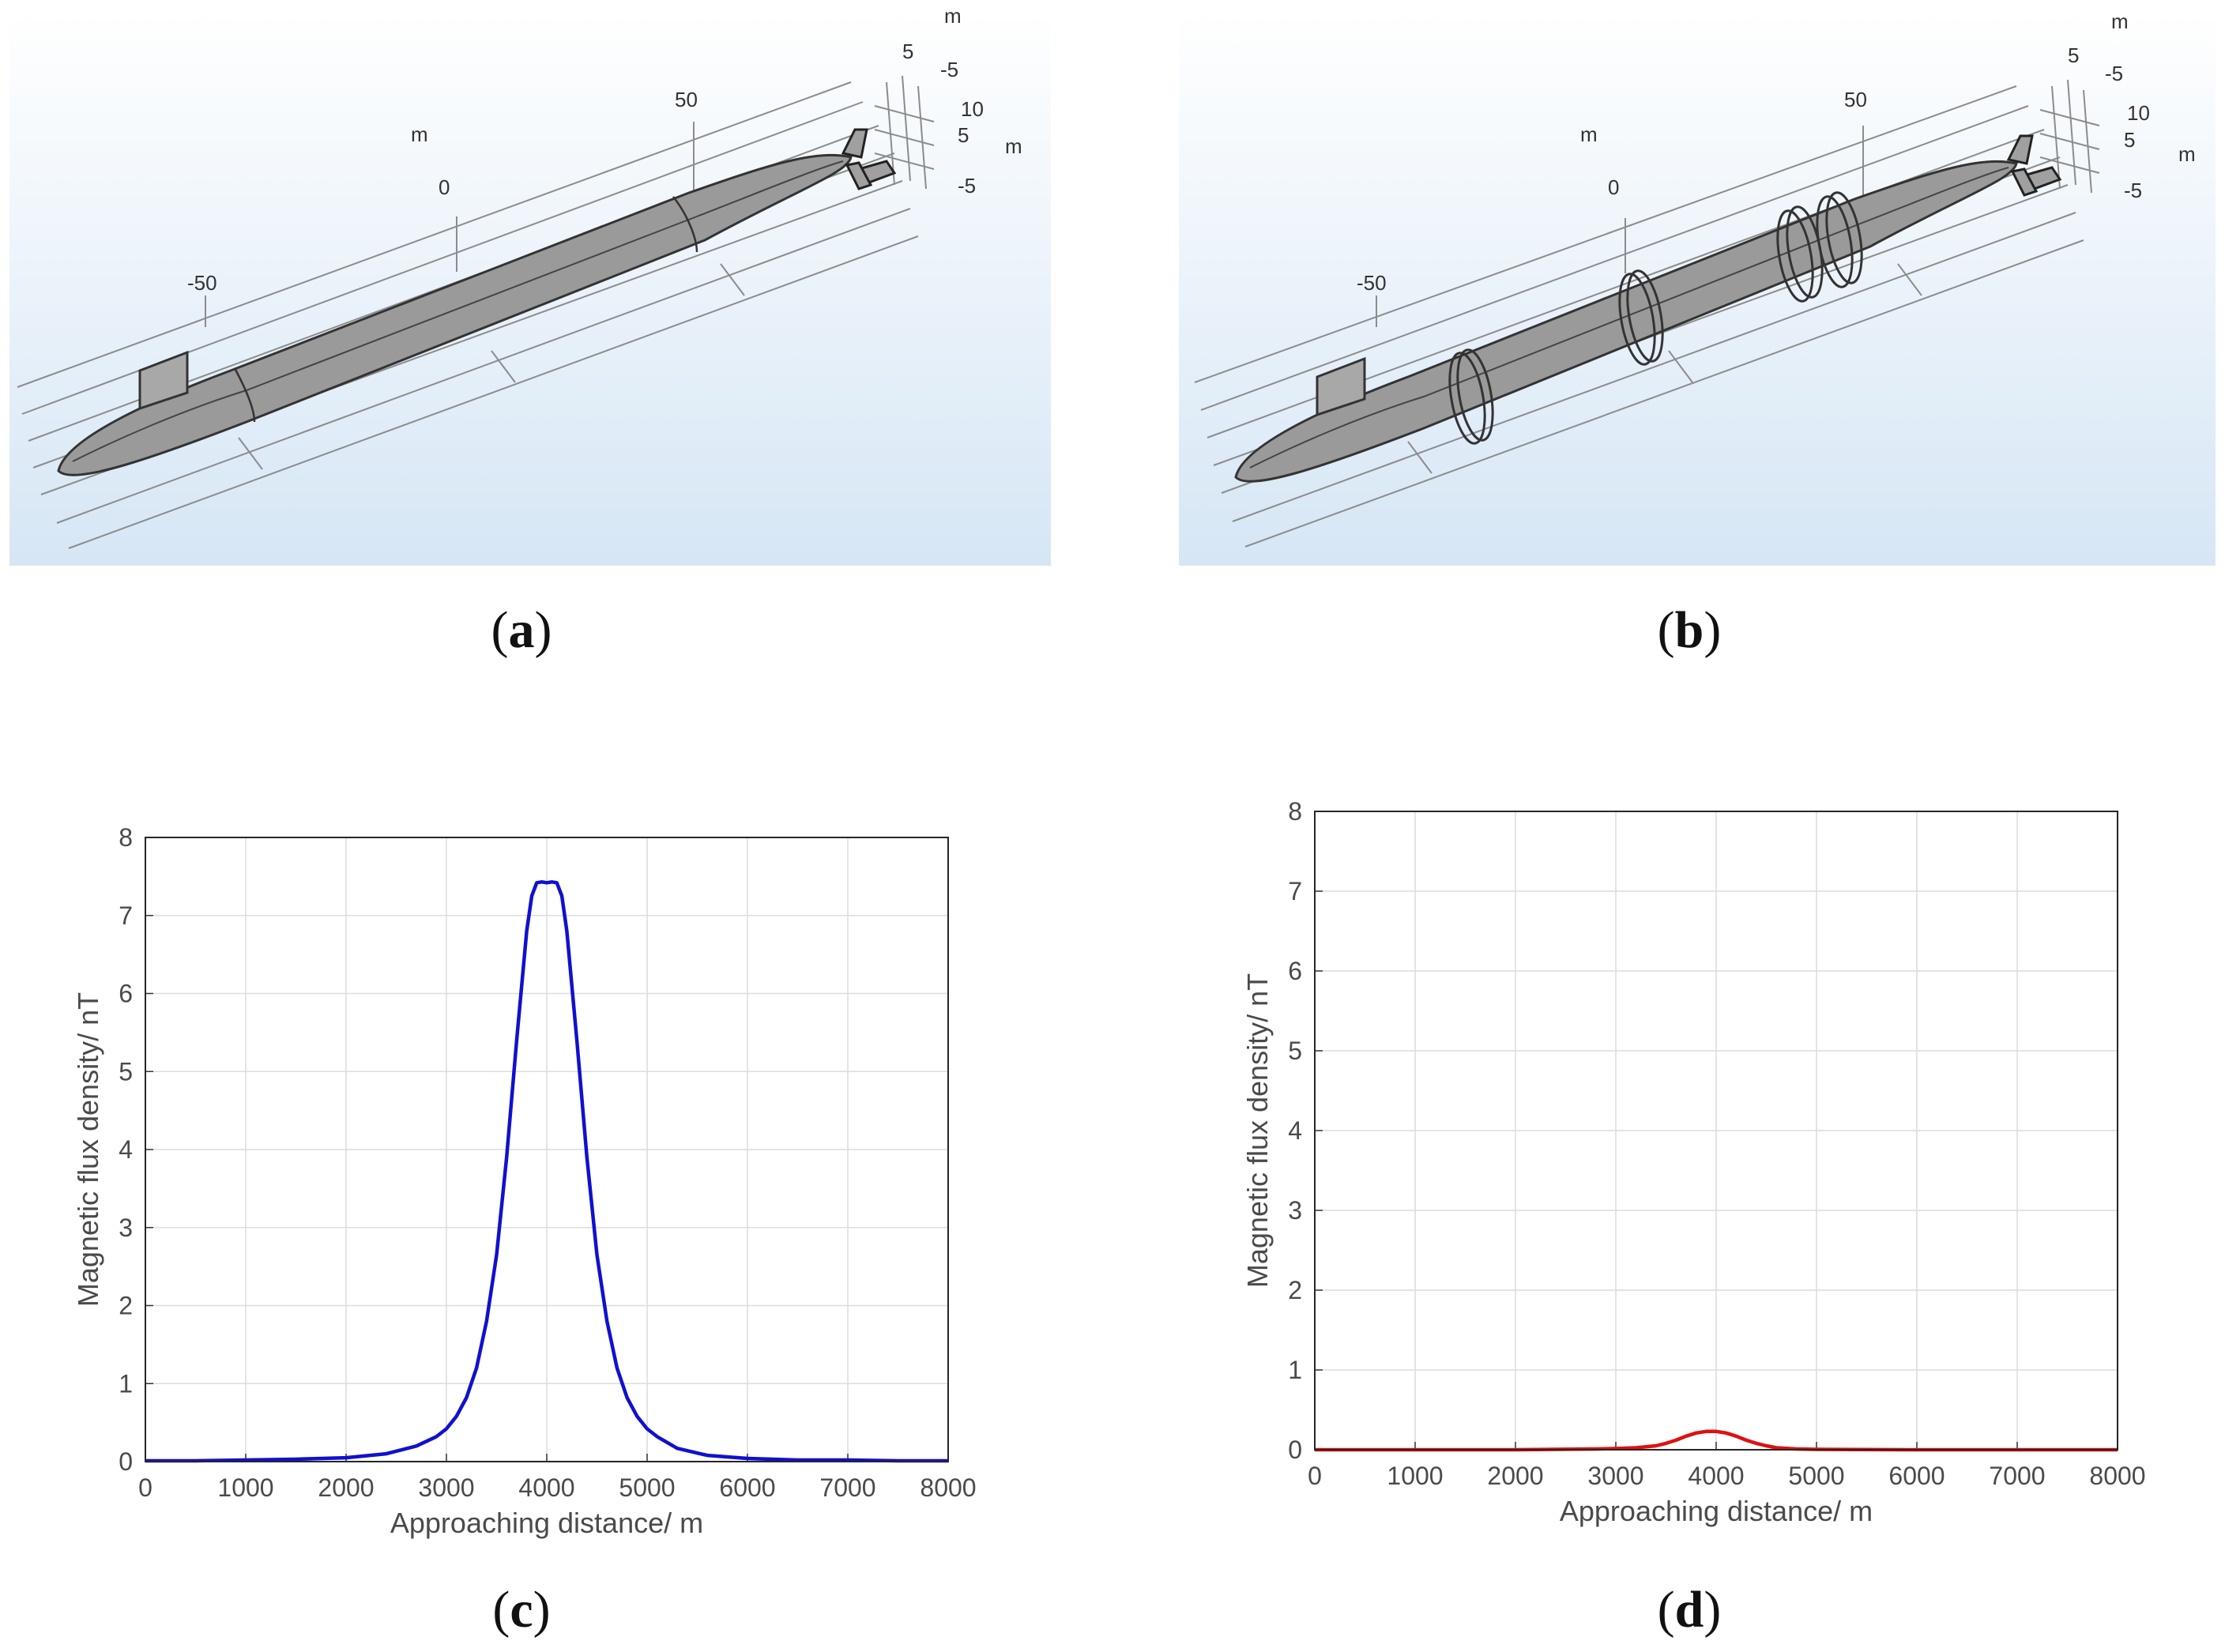 The width and height of the screenshot is (2225, 1652). Describe the element at coordinates (444, 187) in the screenshot. I see `model-x-tick-a-1: 0` at that location.